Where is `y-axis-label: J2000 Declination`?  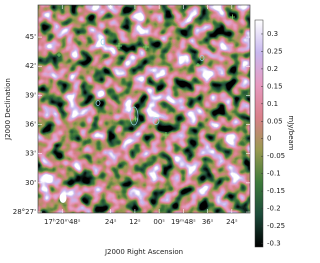
y-axis-label: J2000 Declination is located at coordinates (8, 109).